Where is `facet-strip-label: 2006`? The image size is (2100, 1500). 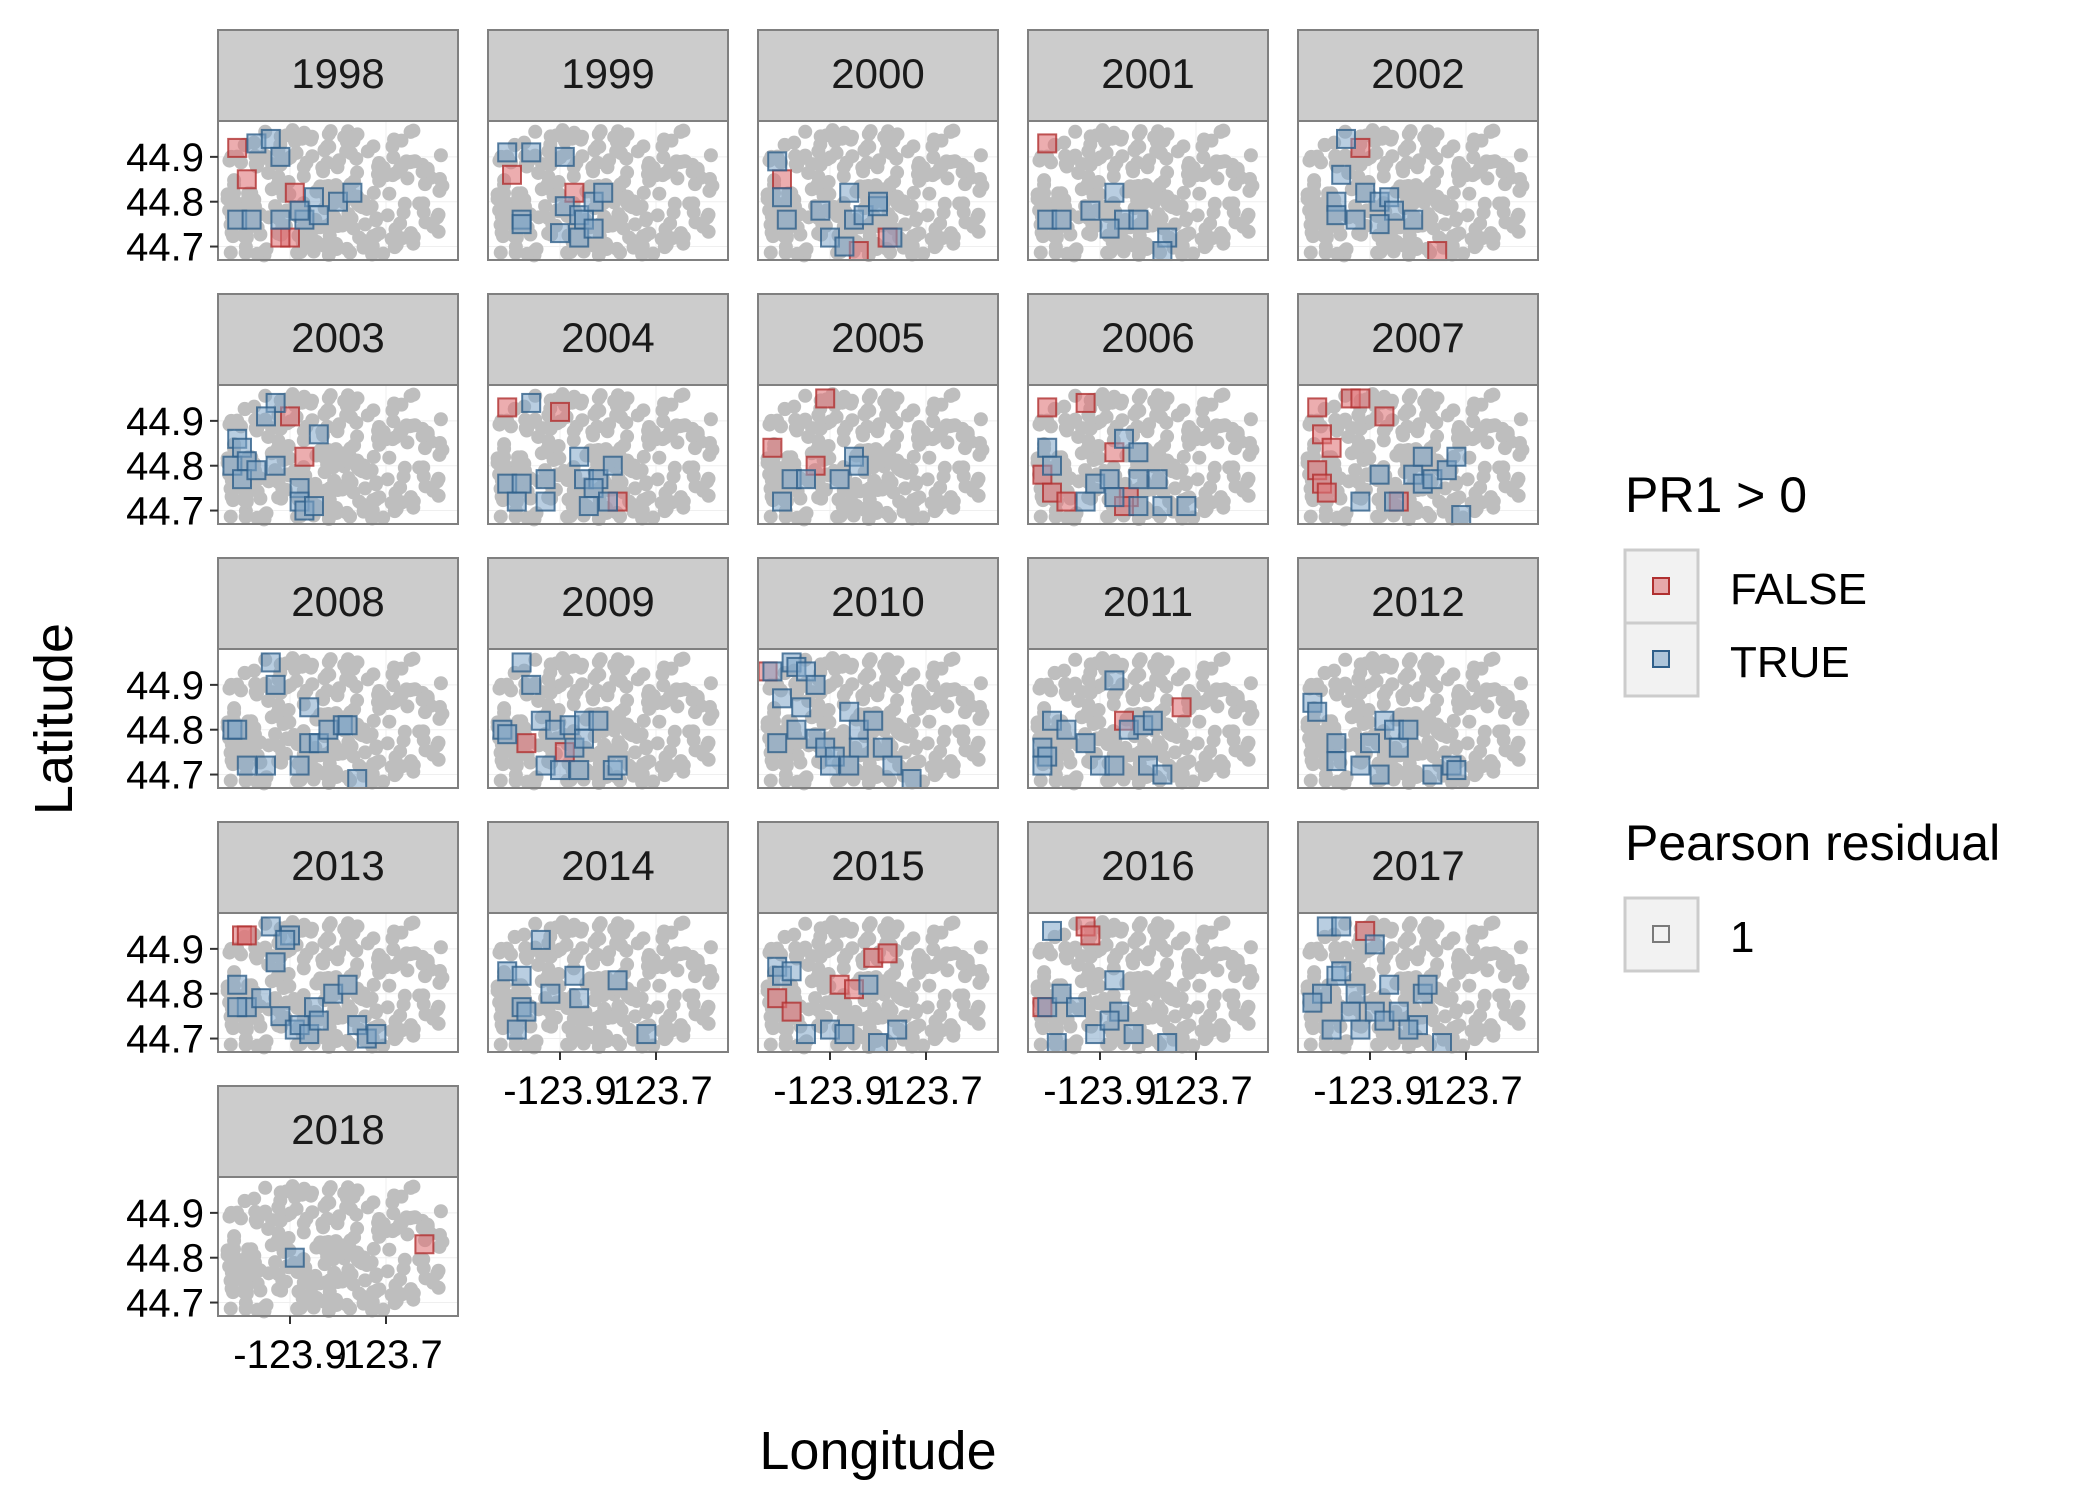
facet-strip-label: 2006 is located at coordinates (1147, 337).